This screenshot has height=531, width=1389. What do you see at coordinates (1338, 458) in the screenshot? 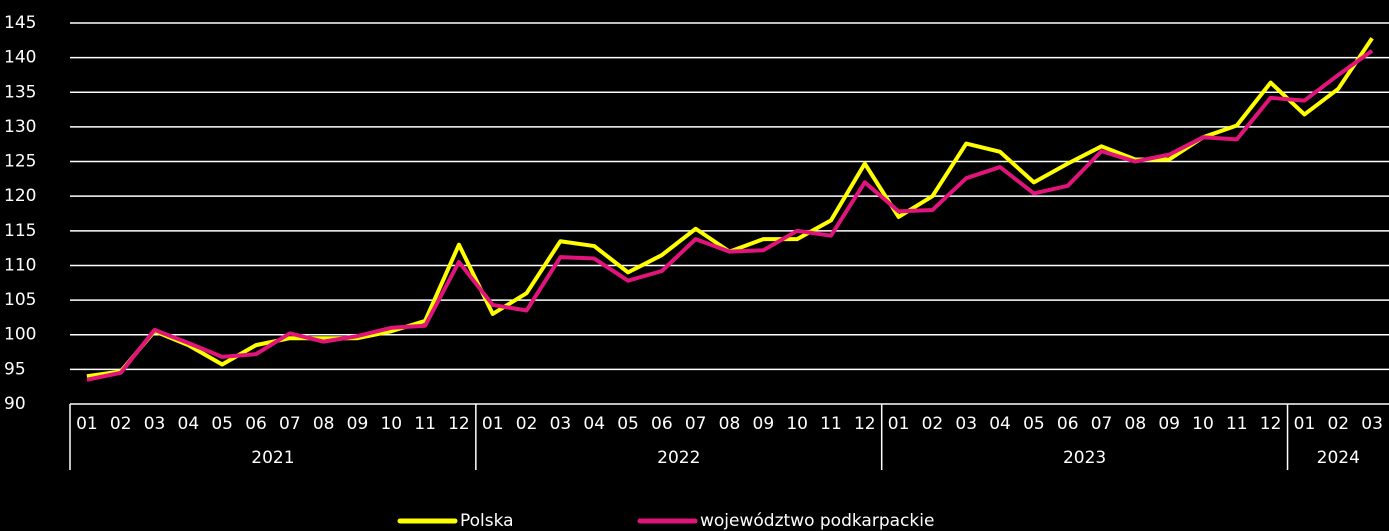
I see `group-label: 2024` at bounding box center [1338, 458].